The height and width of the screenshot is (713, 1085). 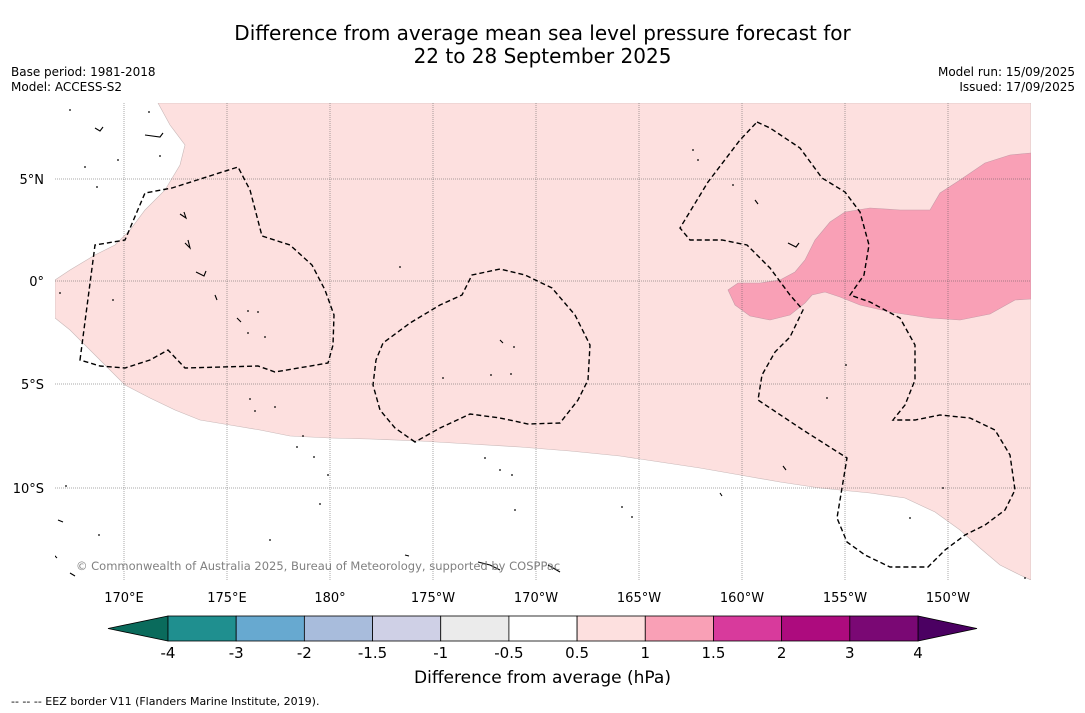 I want to click on model-name: Model: ACCESS-S2, so click(x=67, y=87).